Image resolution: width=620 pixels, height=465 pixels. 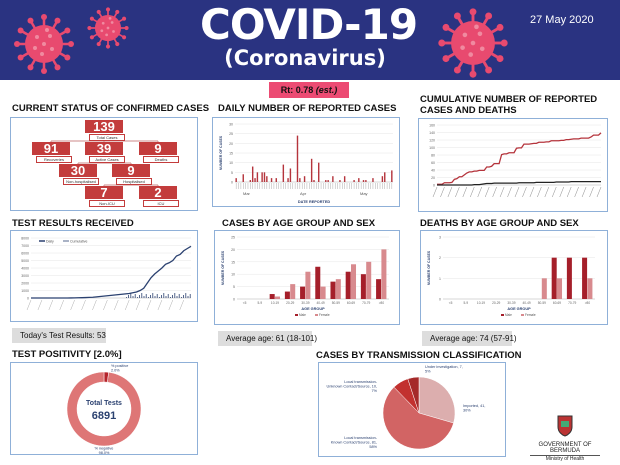 I want to click on pie-label-name: Known Contact/Source, 81,, so click(x=354, y=443).